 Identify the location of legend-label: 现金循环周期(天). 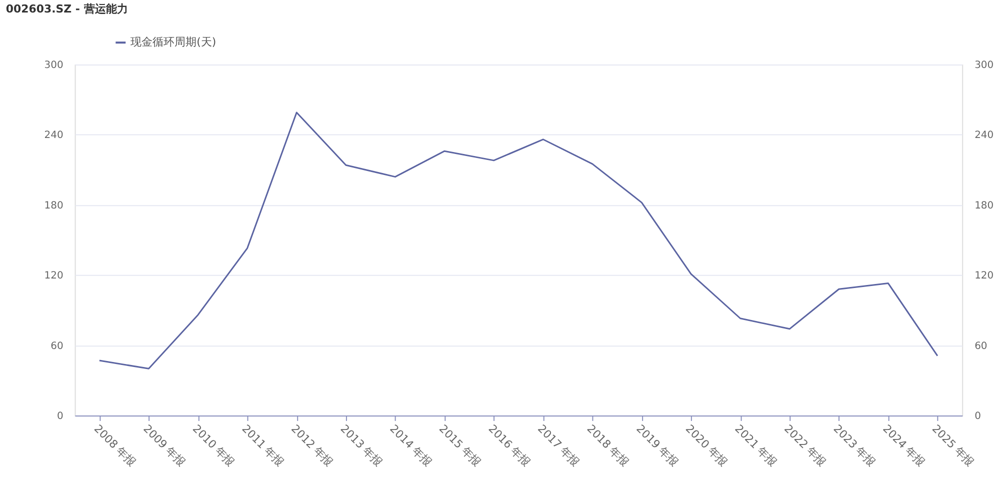
(173, 42).